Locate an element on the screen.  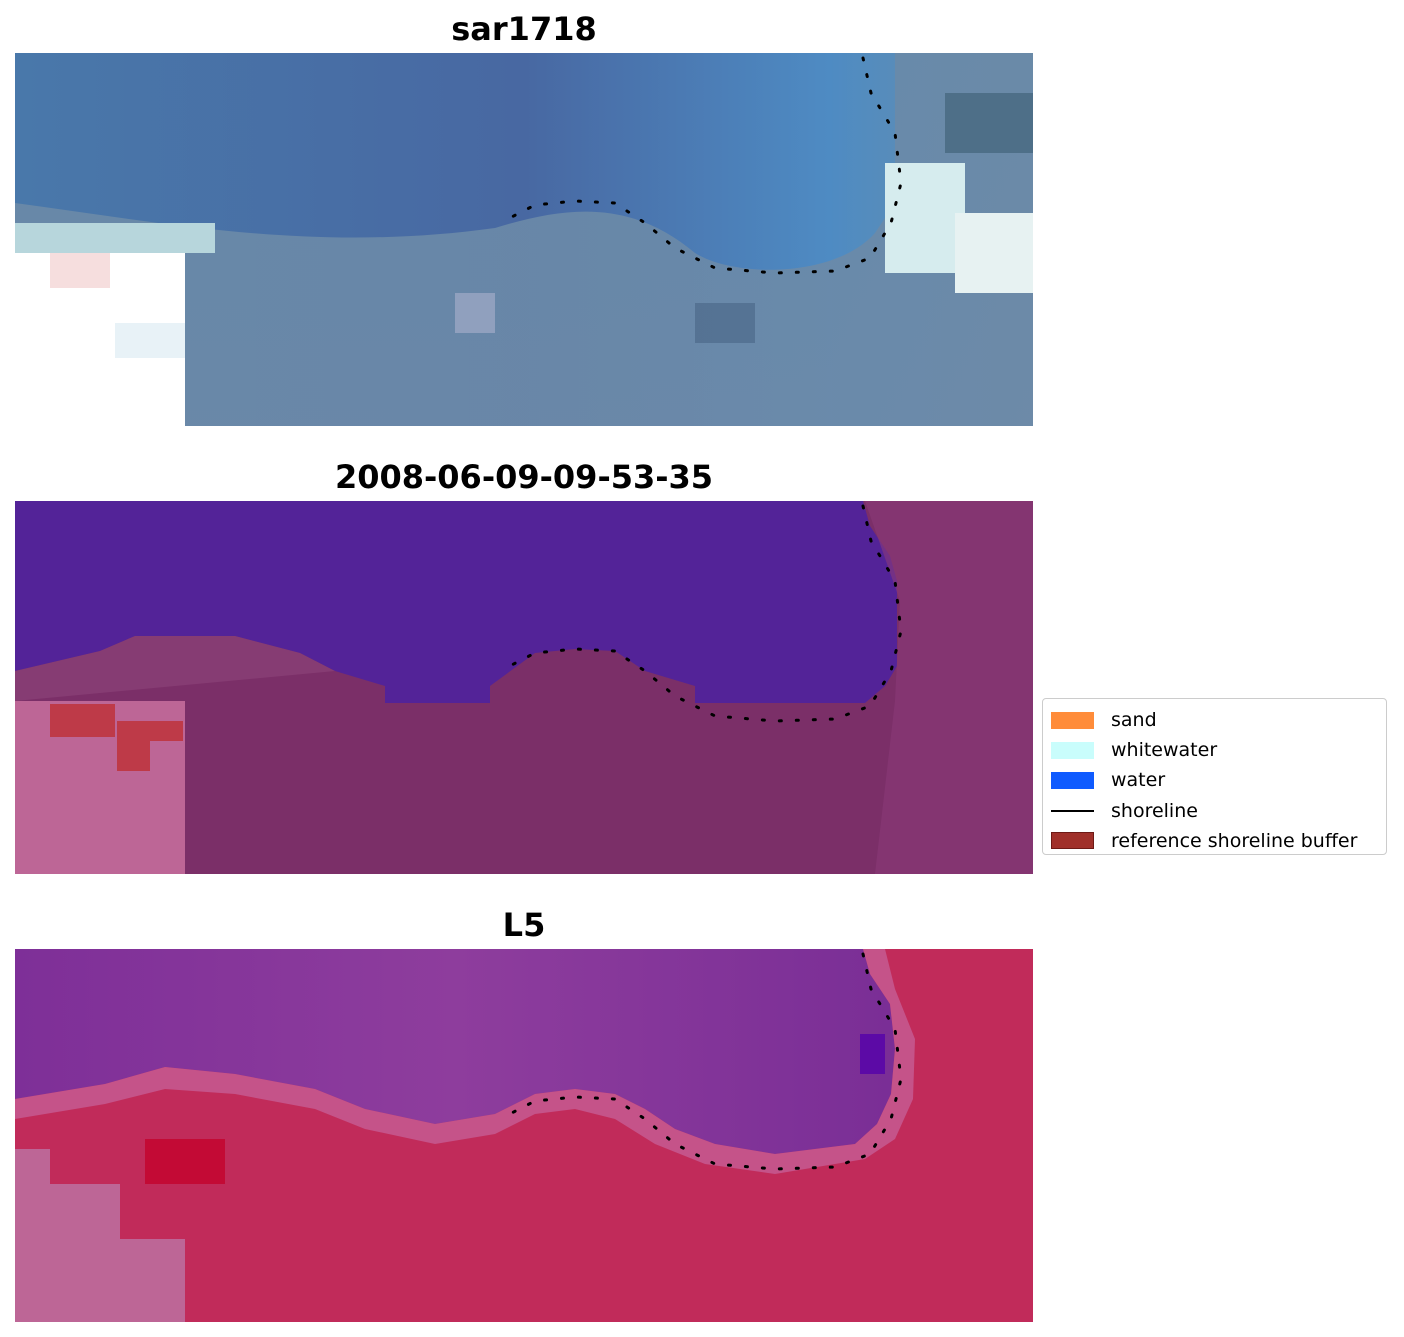
legend-label: water is located at coordinates (1138, 780).